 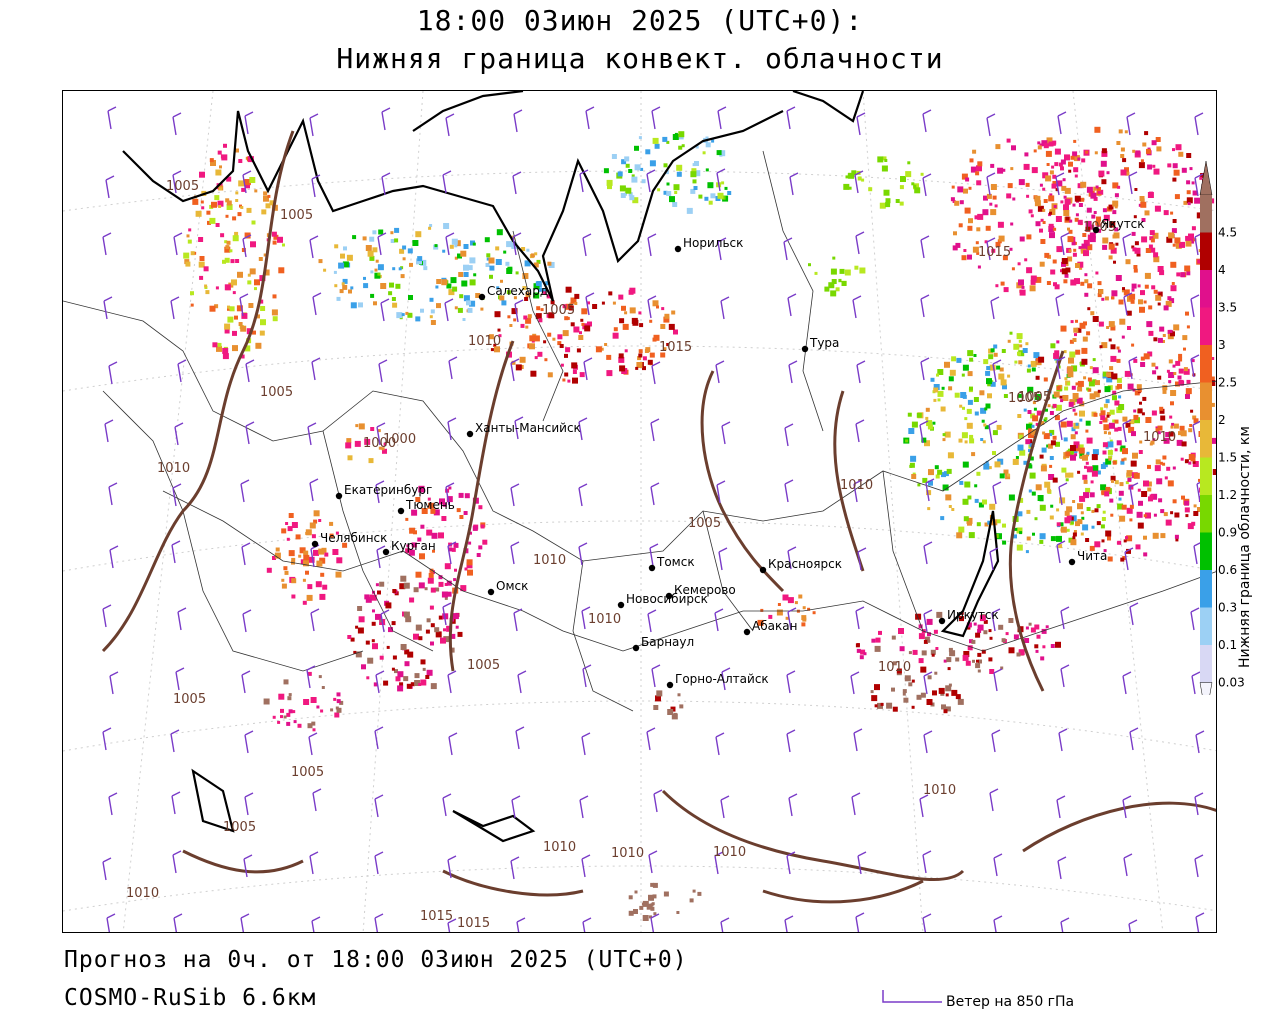 What do you see at coordinates (483, 665) in the screenshot?
I see `isobar-label: 1005` at bounding box center [483, 665].